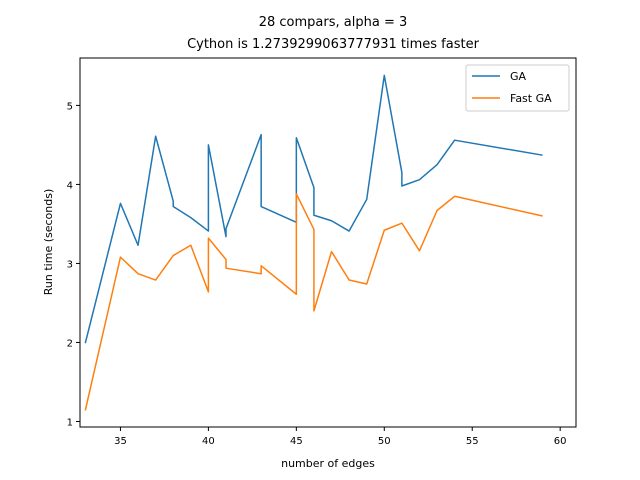 The image size is (640, 480). Describe the element at coordinates (333, 22) in the screenshot. I see `chart-title: 28 compars, alpha = 3` at that location.